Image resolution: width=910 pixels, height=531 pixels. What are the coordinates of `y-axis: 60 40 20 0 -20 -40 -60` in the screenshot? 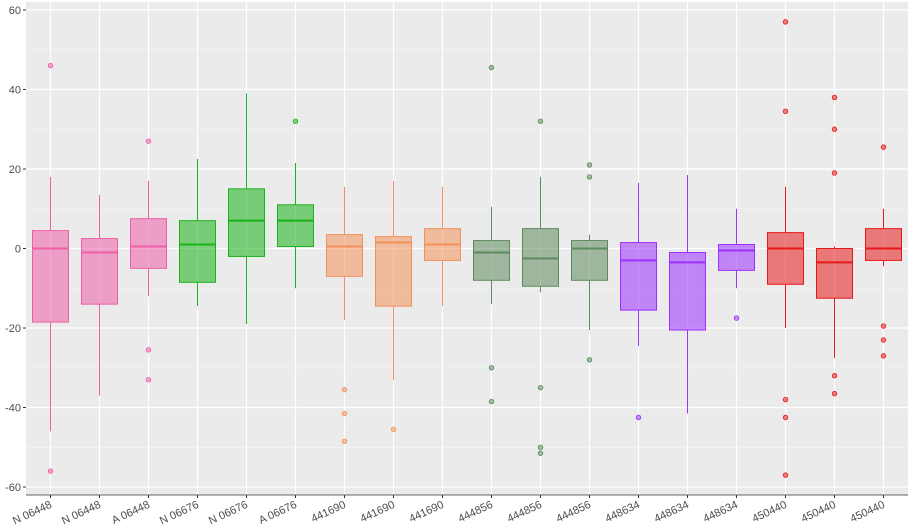 It's located at (15, 249).